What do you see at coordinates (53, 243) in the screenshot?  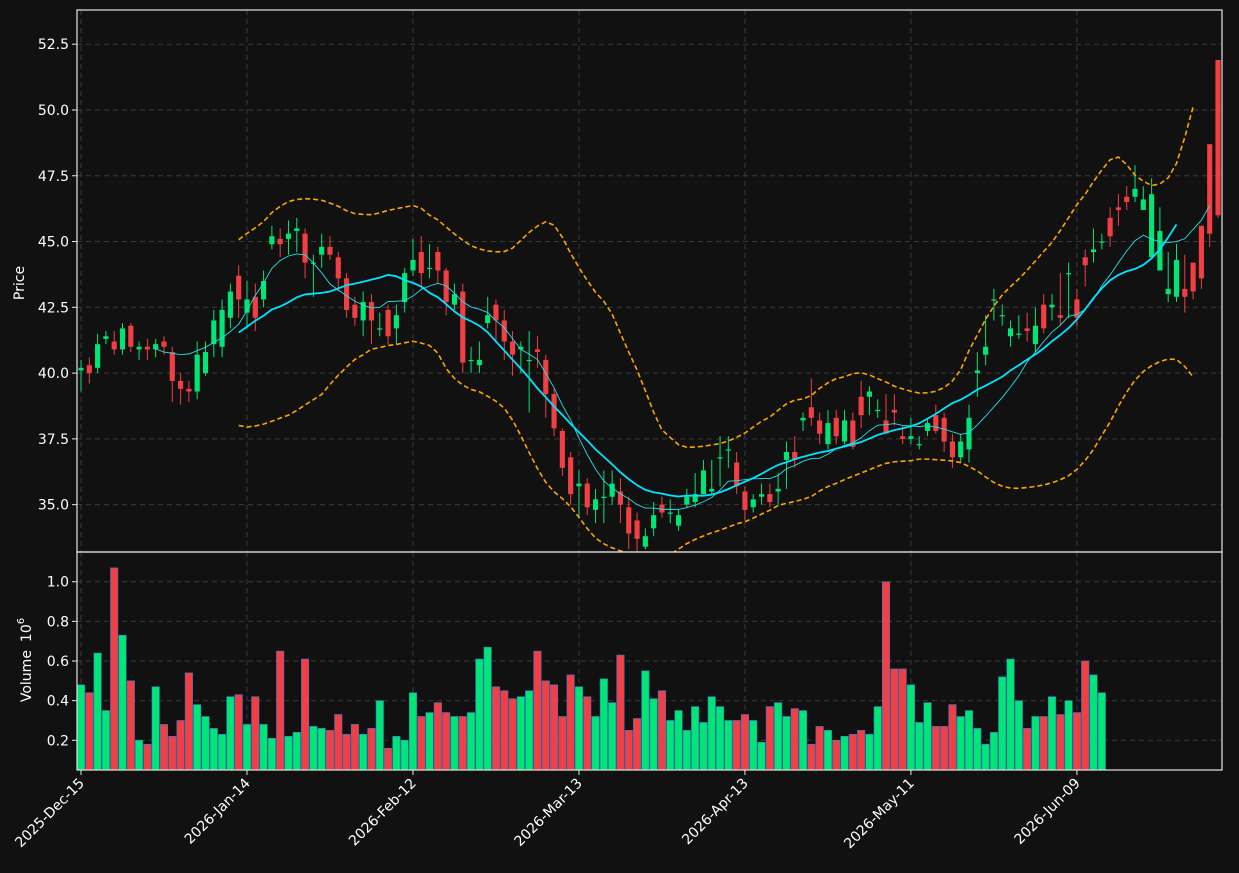 I see `price-tick-label: 45.0` at bounding box center [53, 243].